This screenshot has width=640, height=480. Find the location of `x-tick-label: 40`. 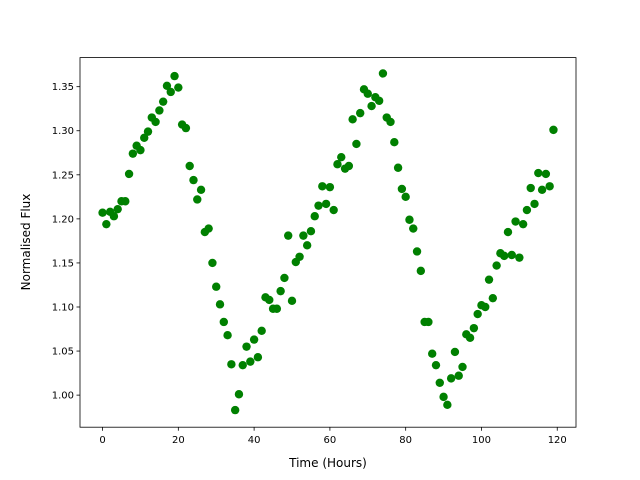

x-tick-label: 40 is located at coordinates (254, 440).